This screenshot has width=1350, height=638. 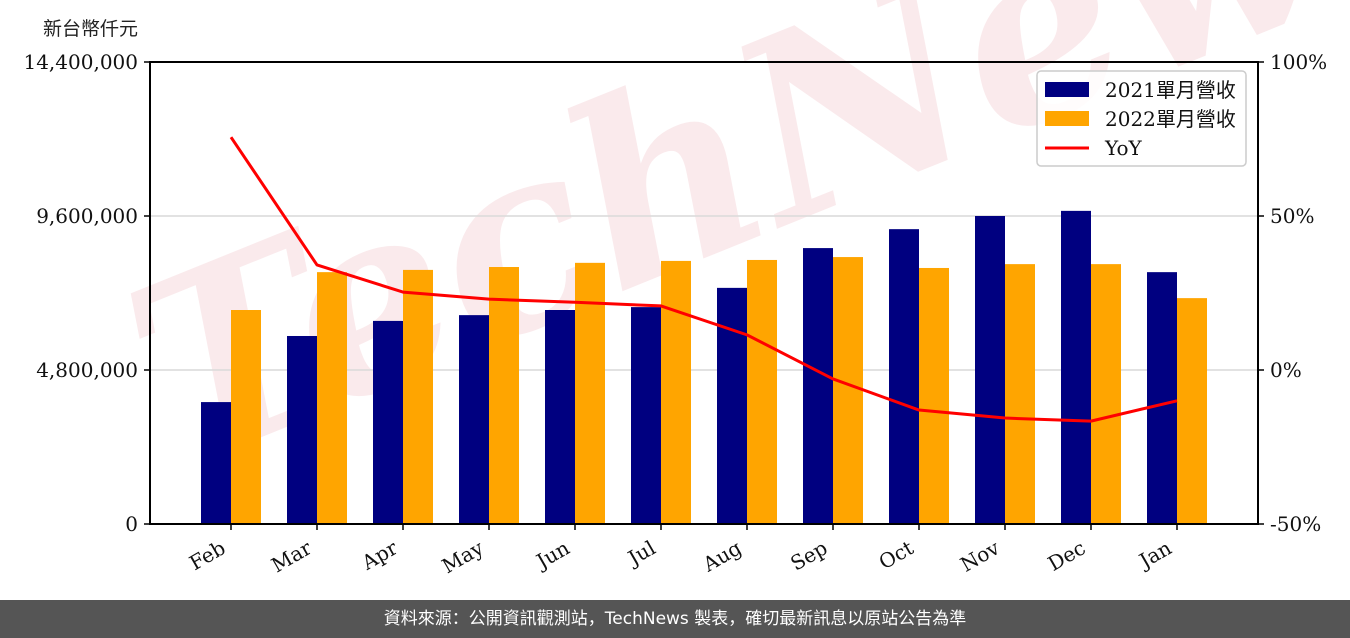 I want to click on x-tick-label: Aug, so click(x=722, y=555).